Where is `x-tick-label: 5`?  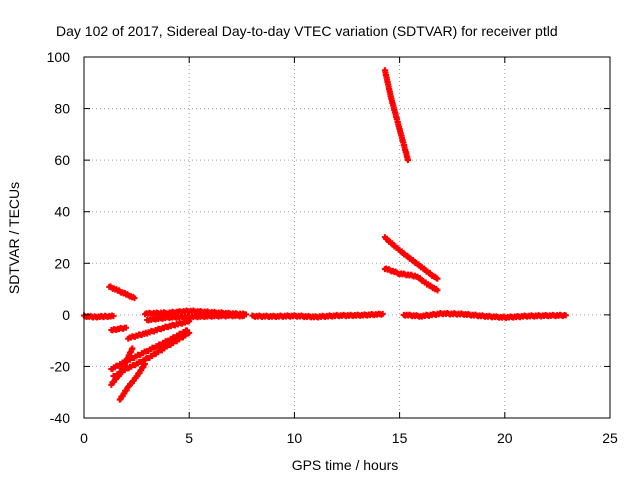
x-tick-label: 5 is located at coordinates (189, 438).